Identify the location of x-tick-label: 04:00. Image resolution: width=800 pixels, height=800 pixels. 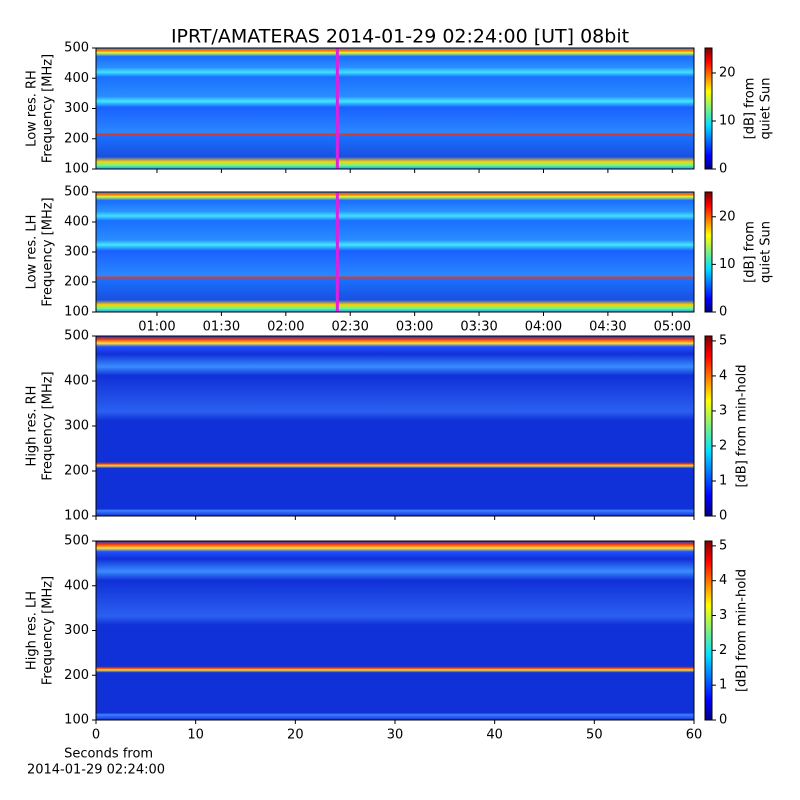
(543, 327).